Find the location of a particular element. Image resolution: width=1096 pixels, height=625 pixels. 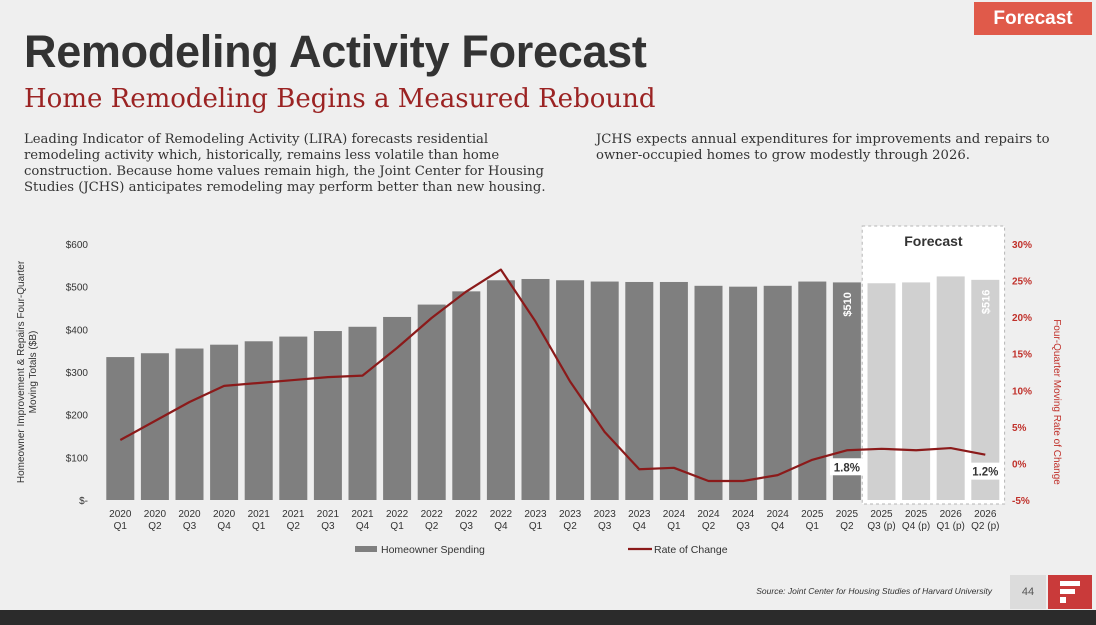

left-axis-tick: $600 is located at coordinates (77, 245).